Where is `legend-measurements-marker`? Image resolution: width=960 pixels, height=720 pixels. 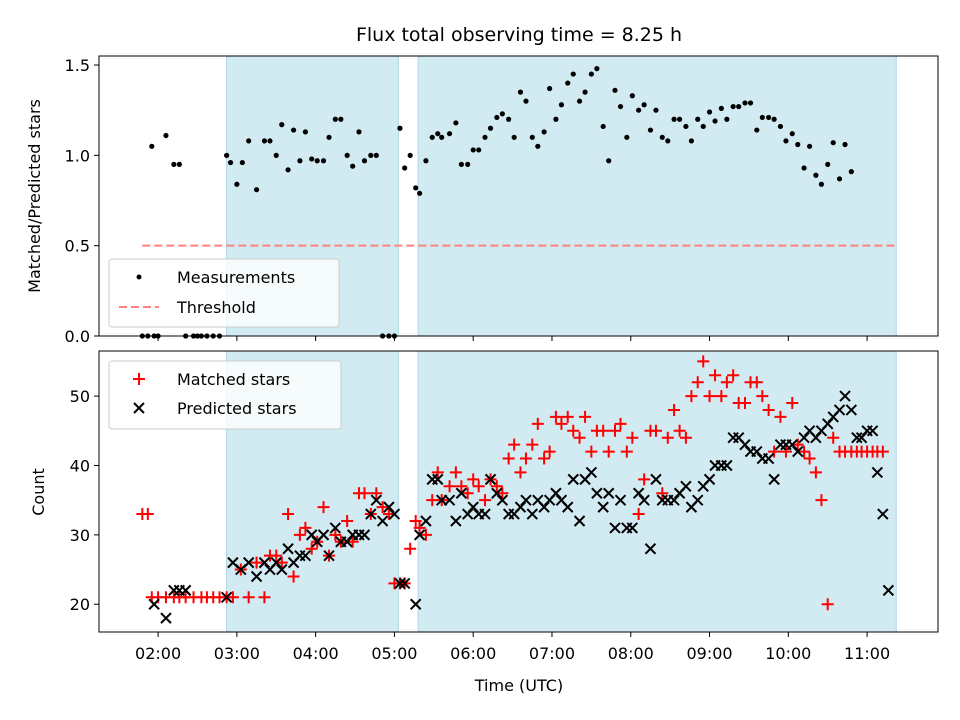 legend-measurements-marker is located at coordinates (139, 277).